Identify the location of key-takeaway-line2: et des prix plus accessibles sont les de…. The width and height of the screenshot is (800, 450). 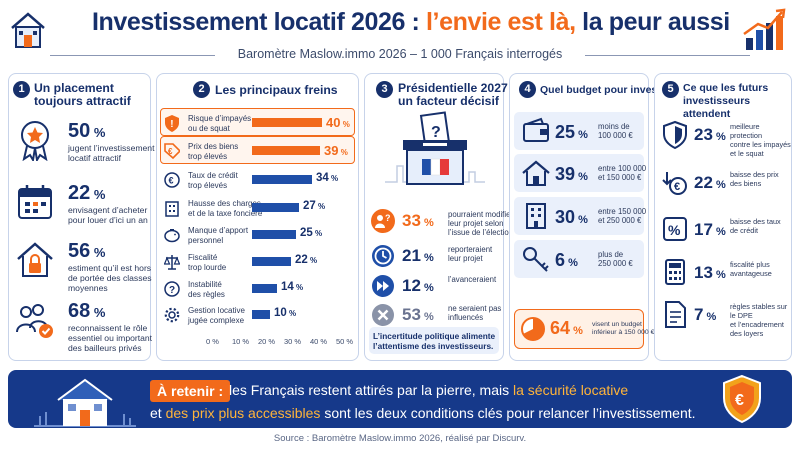
(423, 413).